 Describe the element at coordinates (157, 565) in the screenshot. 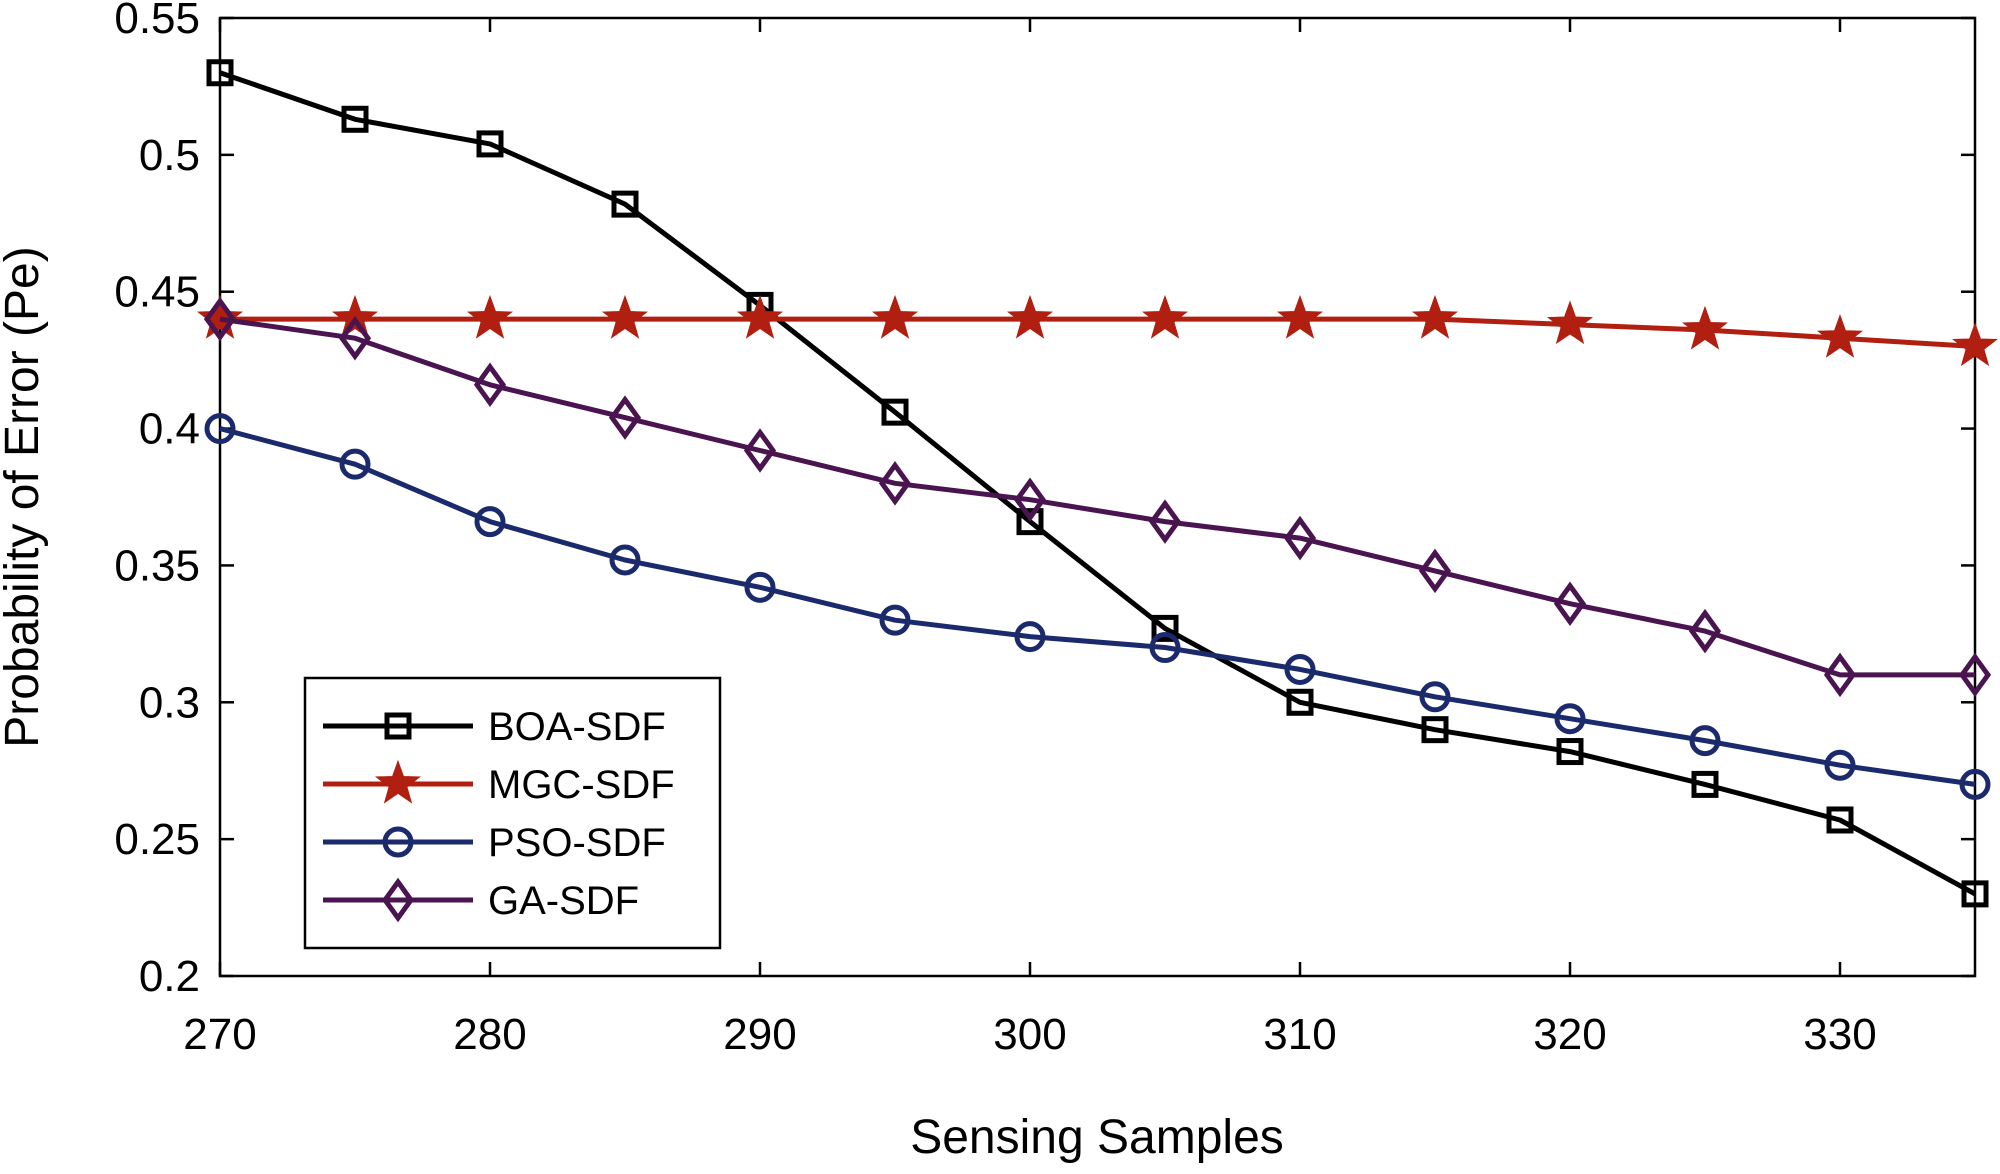

I see `y-tick-label: 0.35` at that location.